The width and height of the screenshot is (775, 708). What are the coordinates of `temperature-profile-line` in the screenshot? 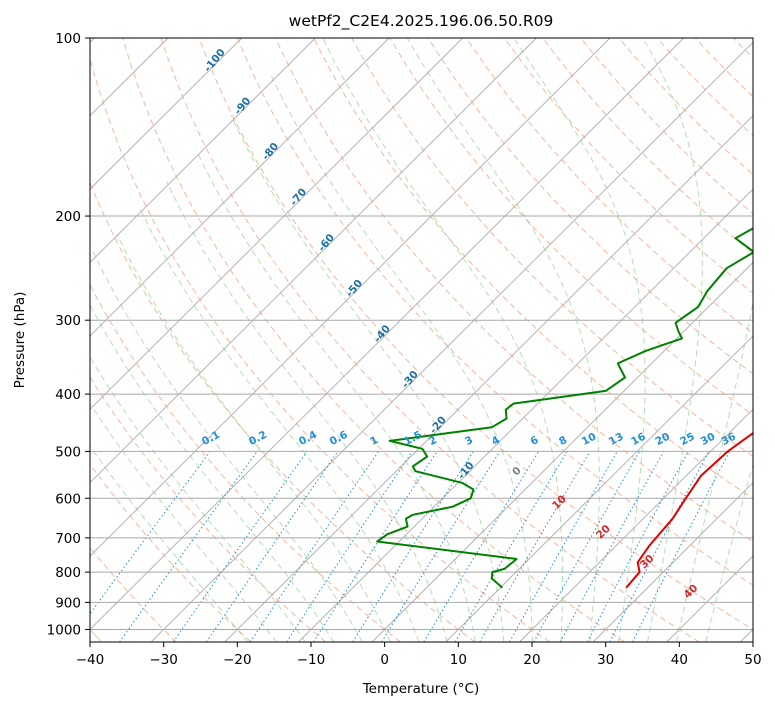 It's located at (689, 510).